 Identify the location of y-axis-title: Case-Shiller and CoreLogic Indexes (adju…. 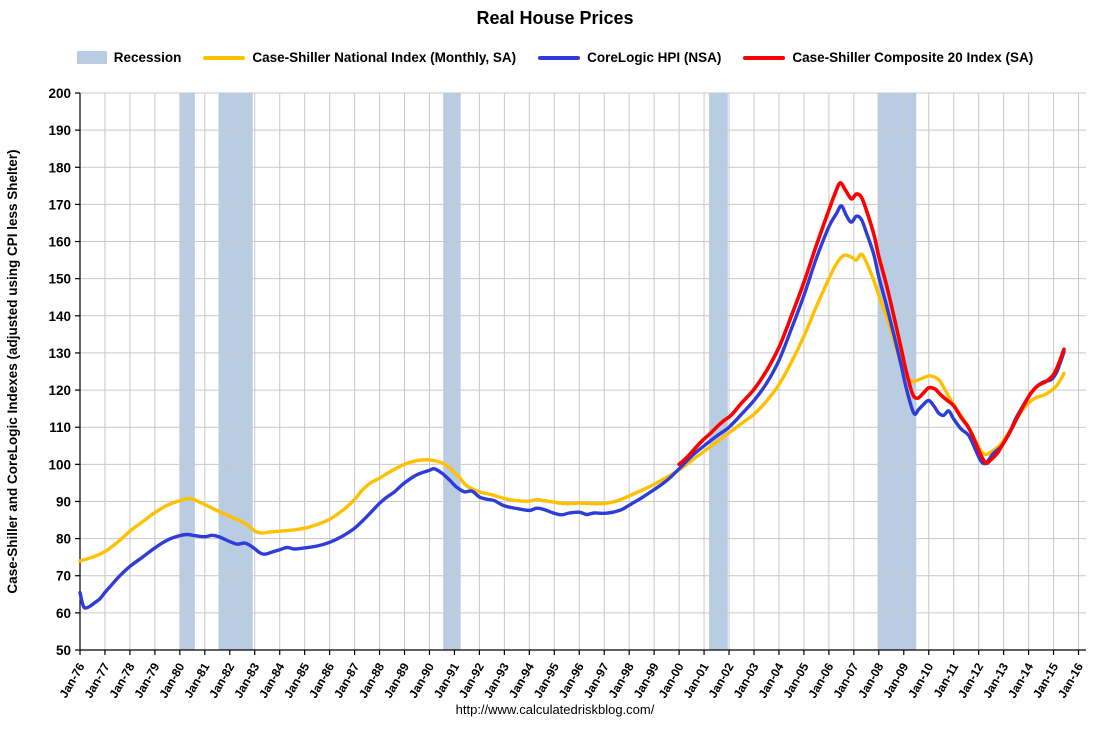
(12, 371).